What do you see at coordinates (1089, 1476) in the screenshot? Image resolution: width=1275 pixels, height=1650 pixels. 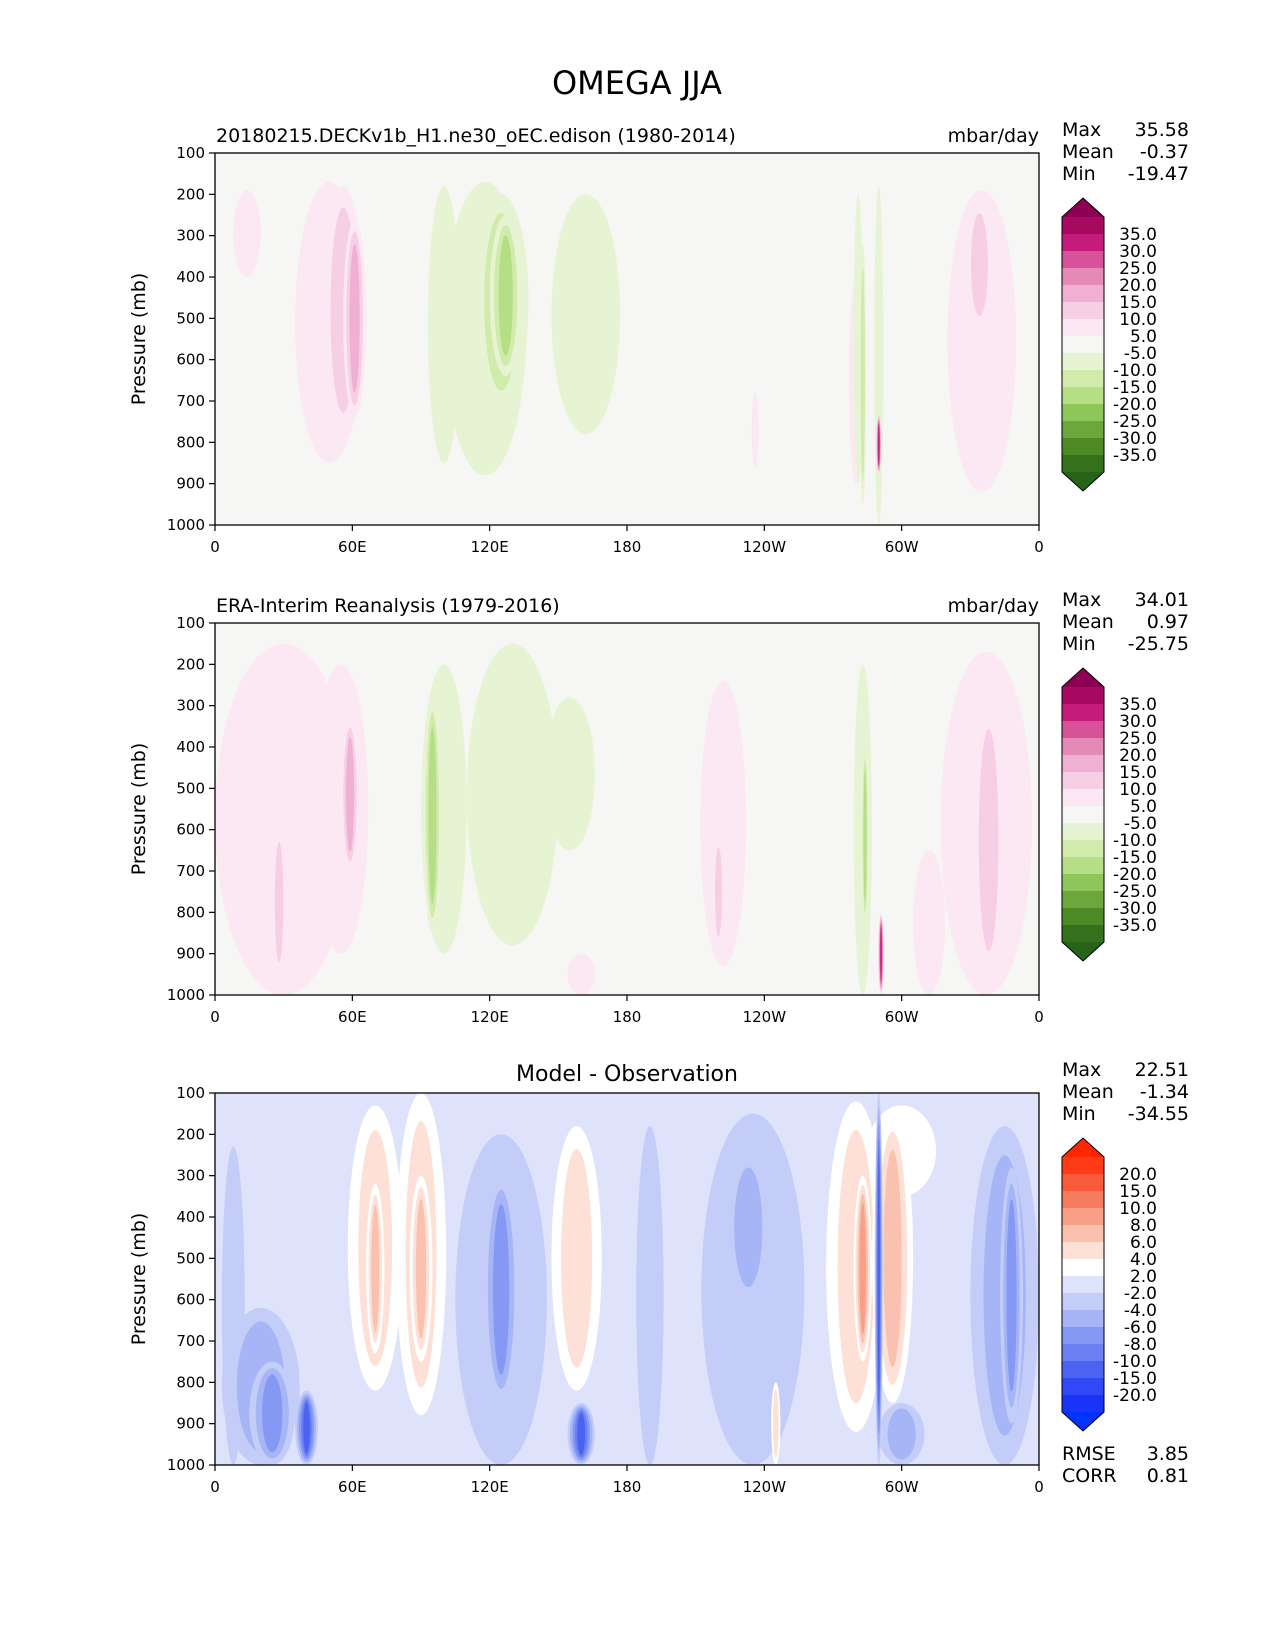 I see `stat-label: CORR` at bounding box center [1089, 1476].